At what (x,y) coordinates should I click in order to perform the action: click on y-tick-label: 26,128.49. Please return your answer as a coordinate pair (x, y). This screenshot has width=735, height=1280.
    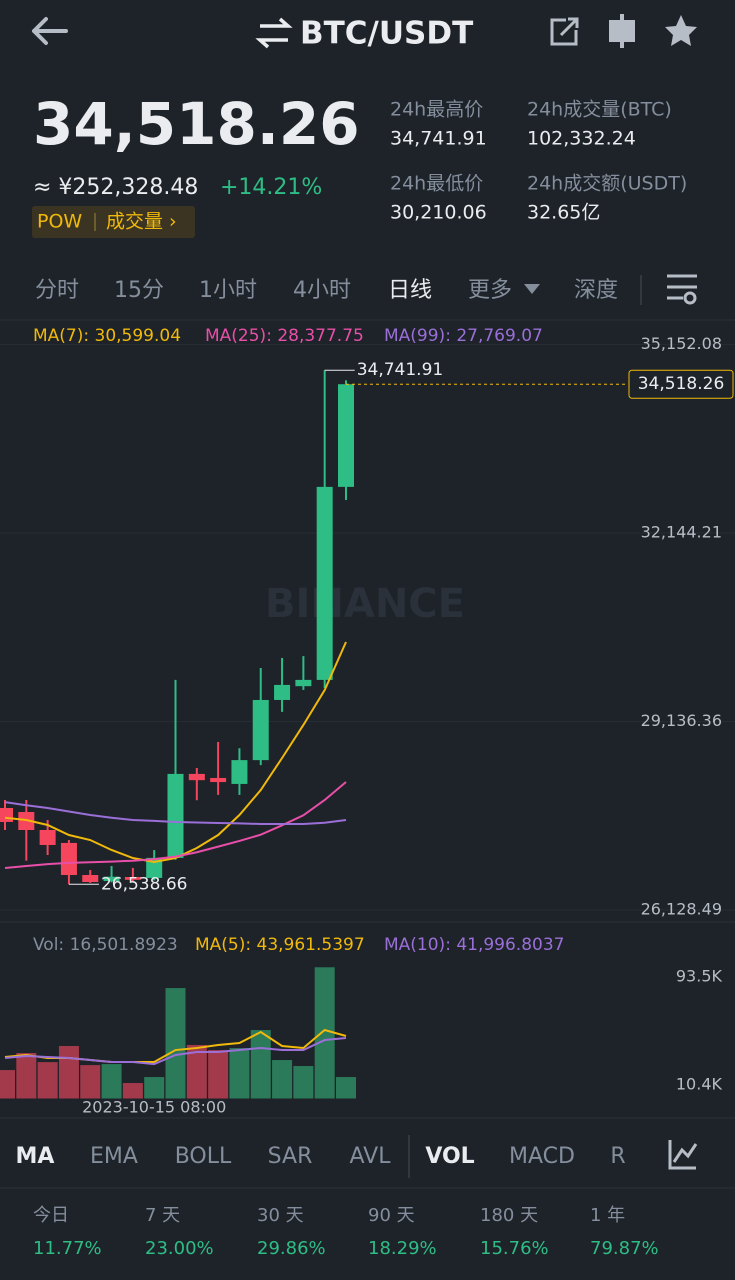
    Looking at the image, I should click on (681, 908).